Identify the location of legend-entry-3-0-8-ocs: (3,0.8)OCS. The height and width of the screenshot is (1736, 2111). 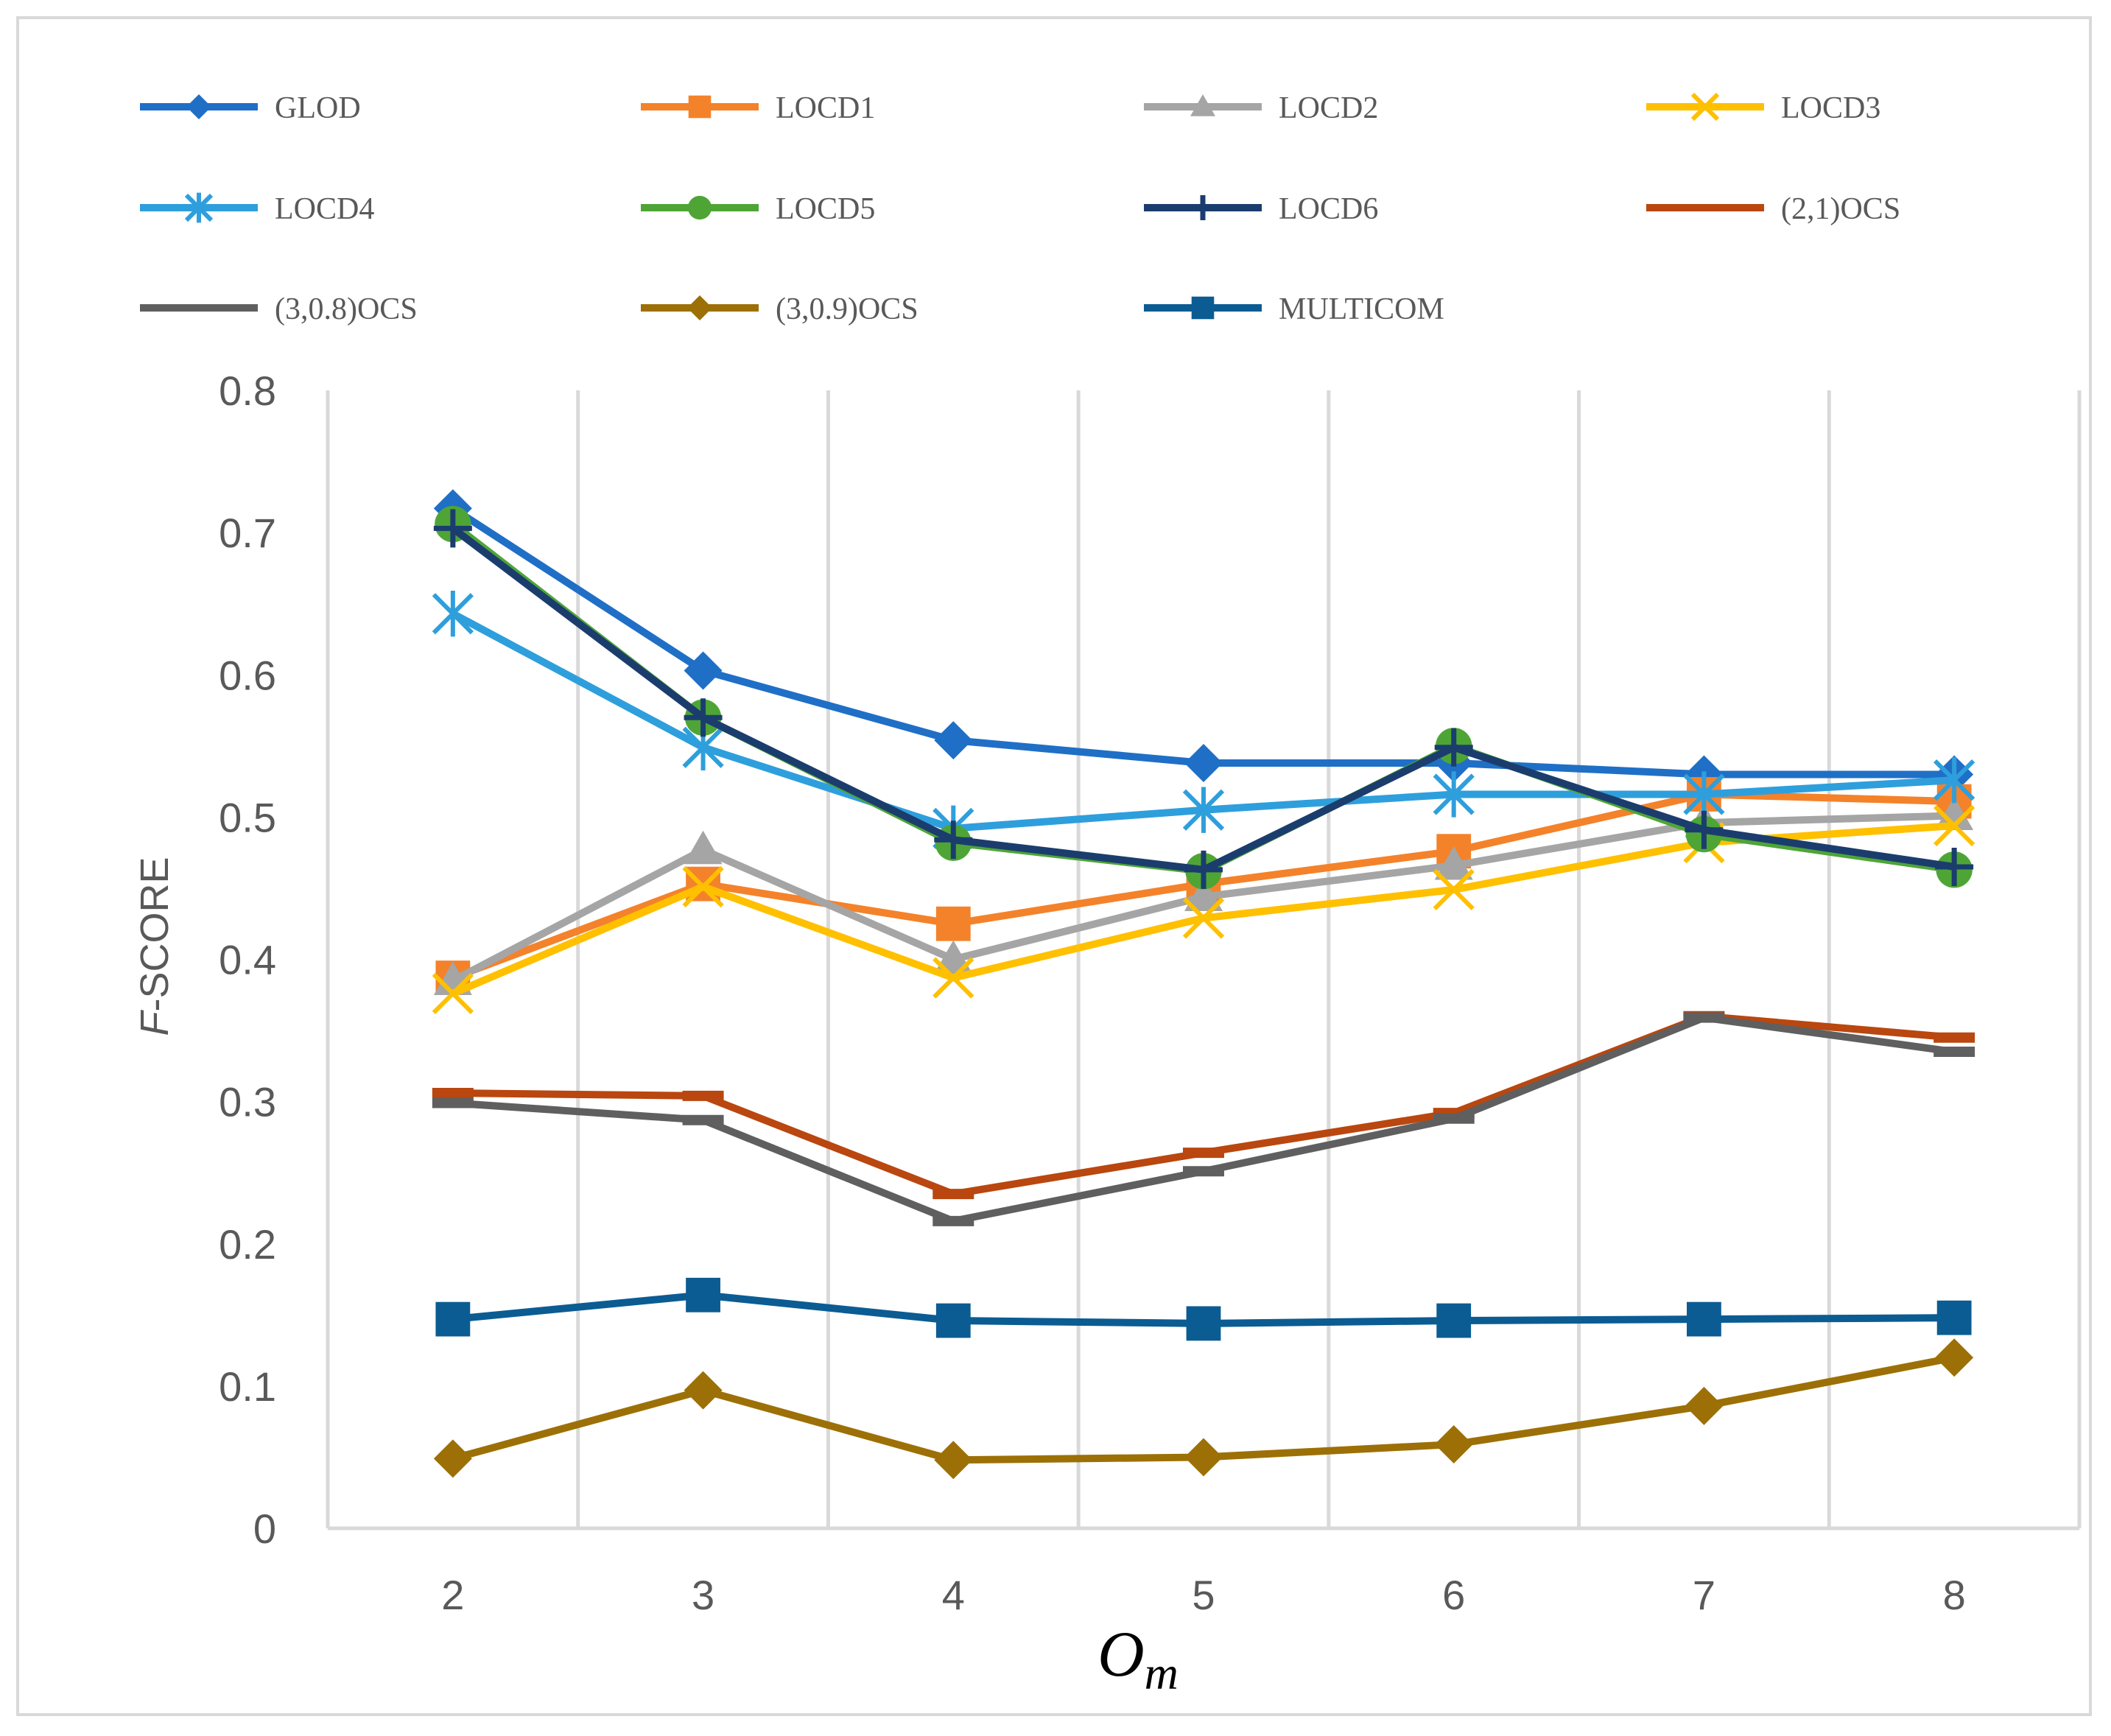
(279, 309).